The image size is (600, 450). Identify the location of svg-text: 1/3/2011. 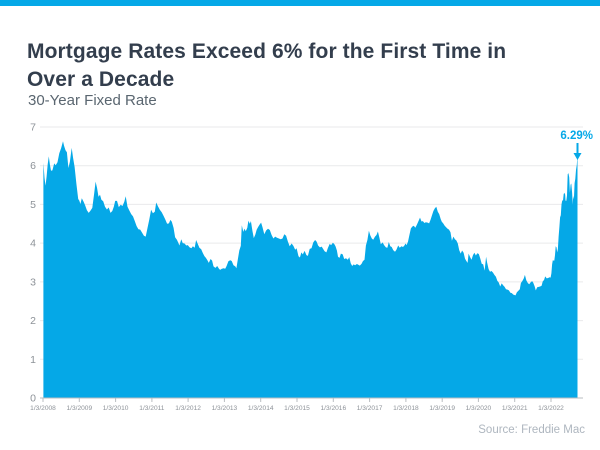
(152, 408).